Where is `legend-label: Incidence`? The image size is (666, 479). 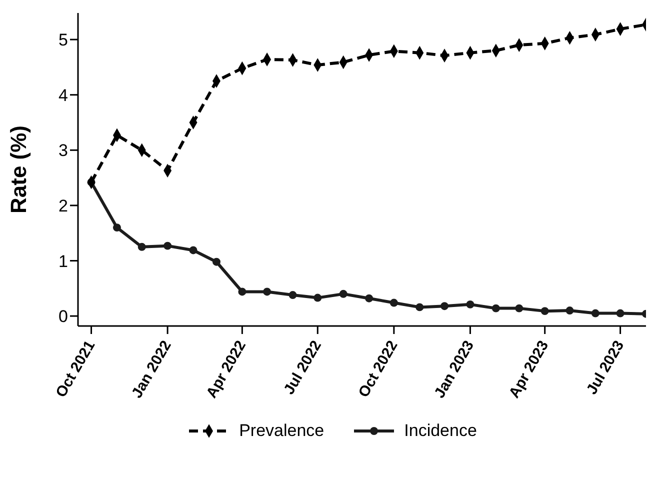 legend-label: Incidence is located at coordinates (440, 431).